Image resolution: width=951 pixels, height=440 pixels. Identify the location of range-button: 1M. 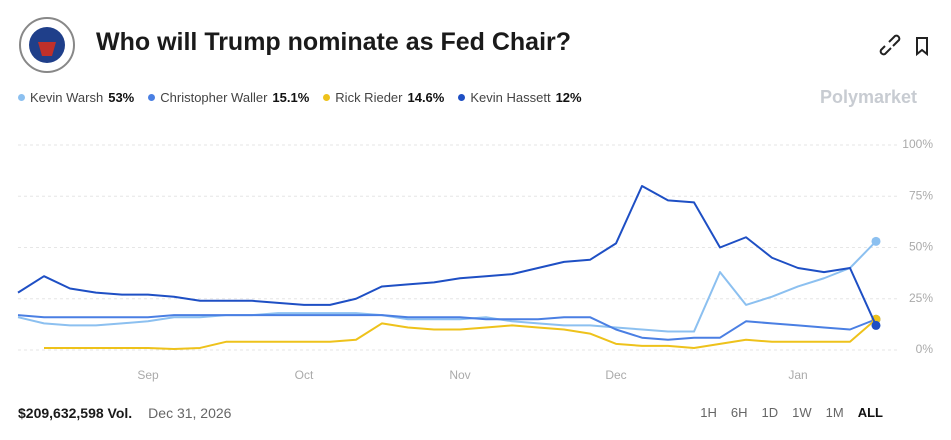
(834, 412).